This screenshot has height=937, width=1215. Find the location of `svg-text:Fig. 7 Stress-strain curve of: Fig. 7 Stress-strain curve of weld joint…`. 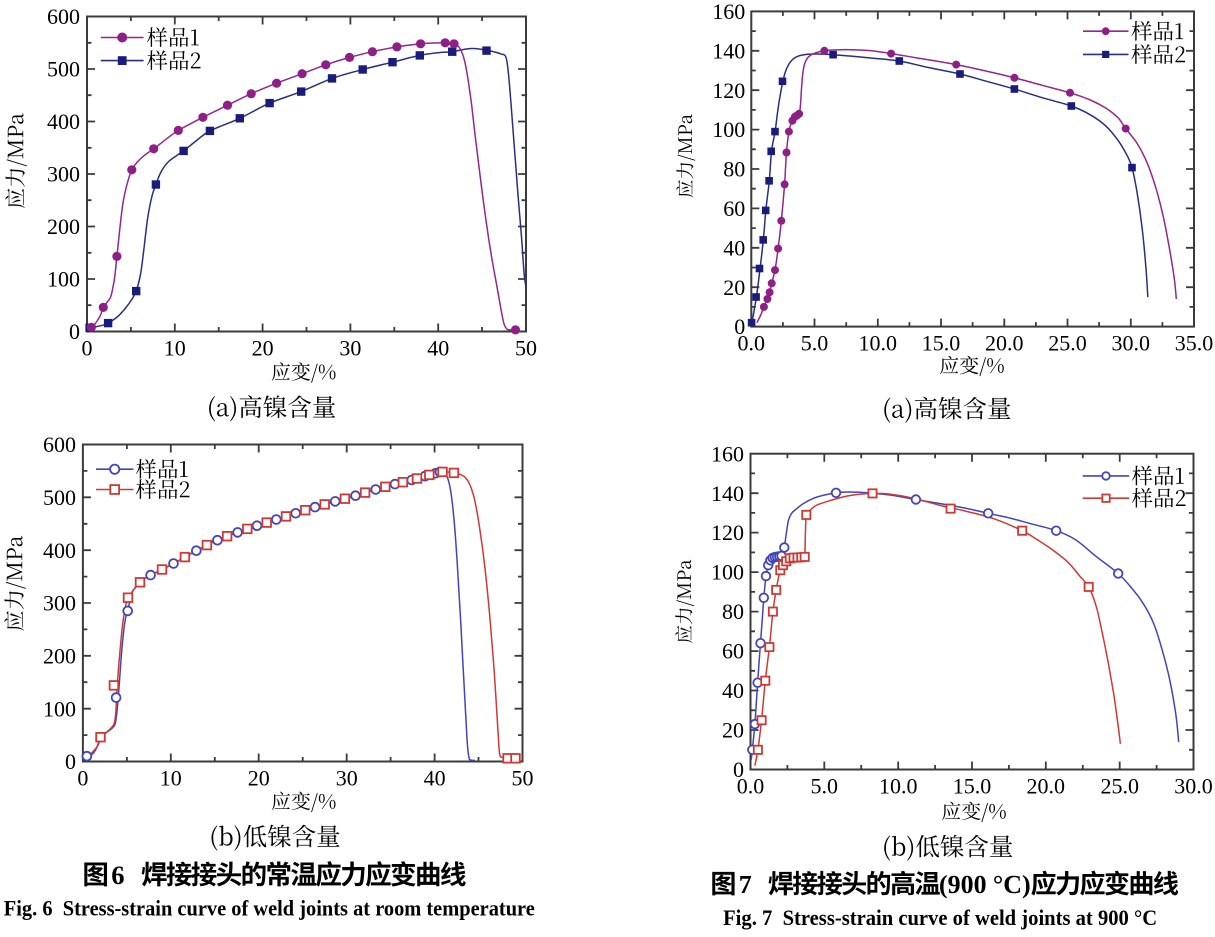

svg-text:Fig. 7 Stress-strain curve of: Fig. 7 Stress-strain curve of weld joint… is located at coordinates (940, 917).